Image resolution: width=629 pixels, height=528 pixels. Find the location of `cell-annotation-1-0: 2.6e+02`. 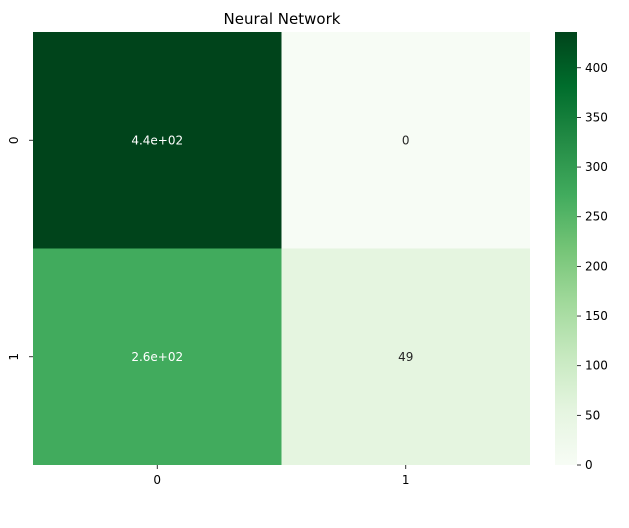

cell-annotation-1-0: 2.6e+02 is located at coordinates (157, 357).